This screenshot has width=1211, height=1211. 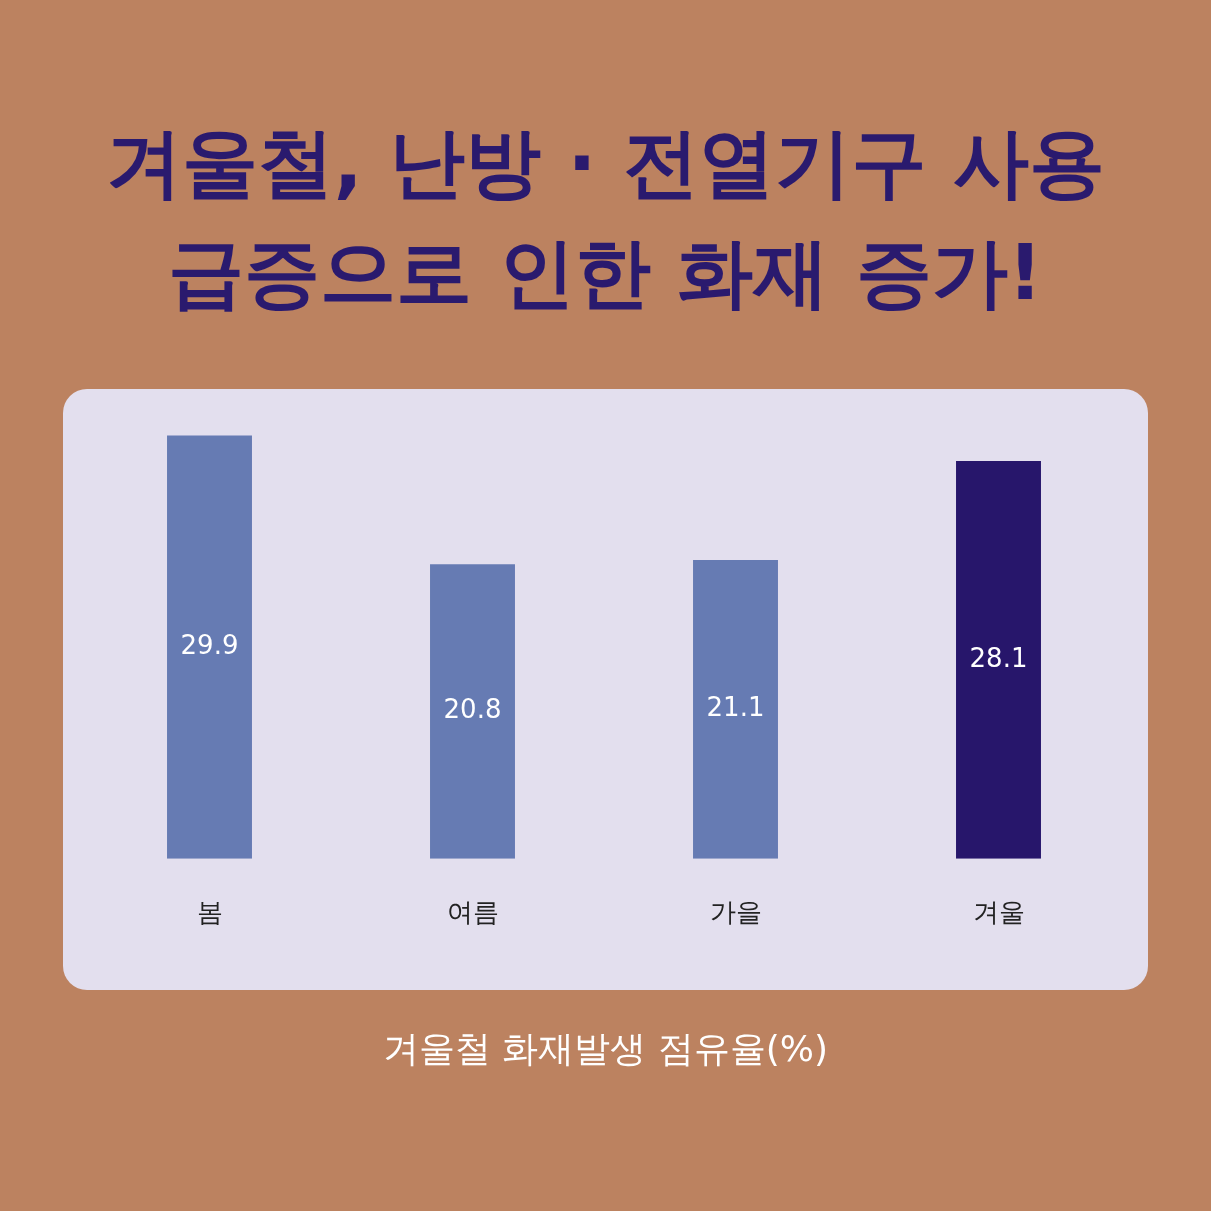 I want to click on chart-title: 겨울철, 난방 · 전열기구 사용 급증으로 인한 화재 증가!, so click(x=605, y=218).